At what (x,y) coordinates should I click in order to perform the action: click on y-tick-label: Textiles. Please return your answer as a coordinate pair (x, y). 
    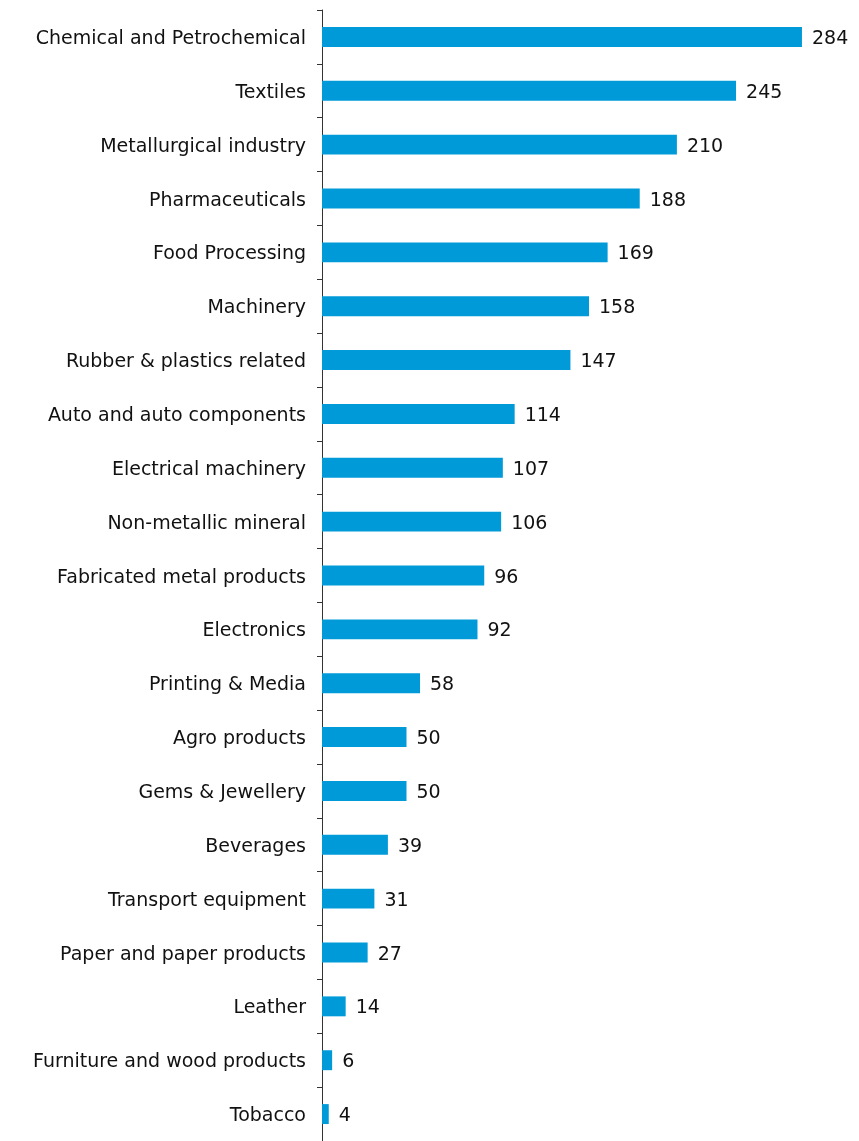
    Looking at the image, I should click on (270, 90).